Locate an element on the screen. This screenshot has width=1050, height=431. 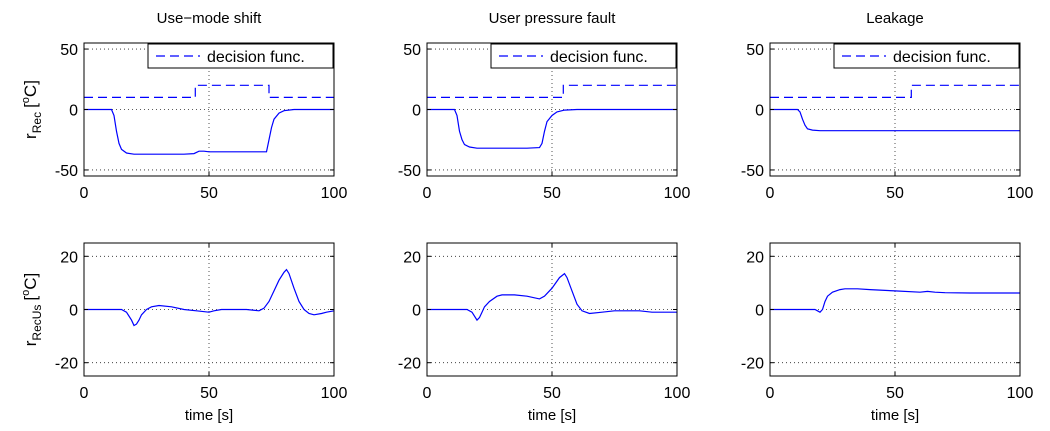
y-axis-label: rRecUs [oC] is located at coordinates (32, 310).